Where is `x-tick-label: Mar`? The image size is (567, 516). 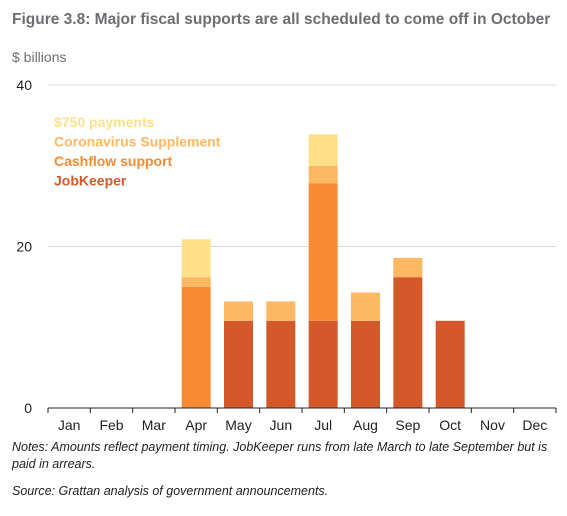 x-tick-label: Mar is located at coordinates (154, 425).